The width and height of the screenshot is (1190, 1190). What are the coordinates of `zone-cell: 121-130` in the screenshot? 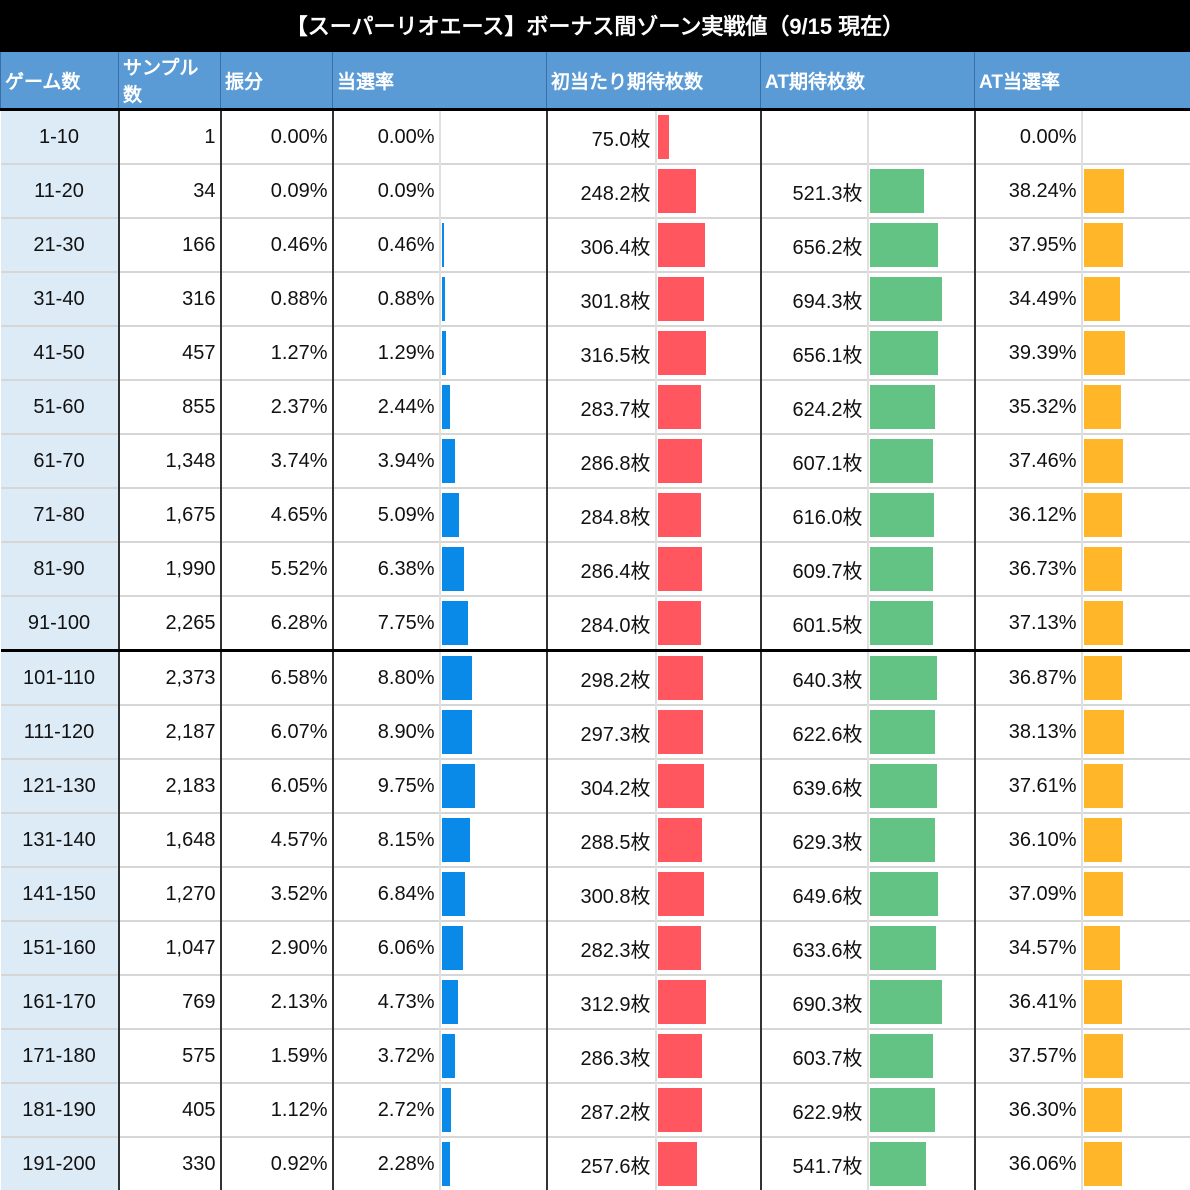 It's located at (60, 785).